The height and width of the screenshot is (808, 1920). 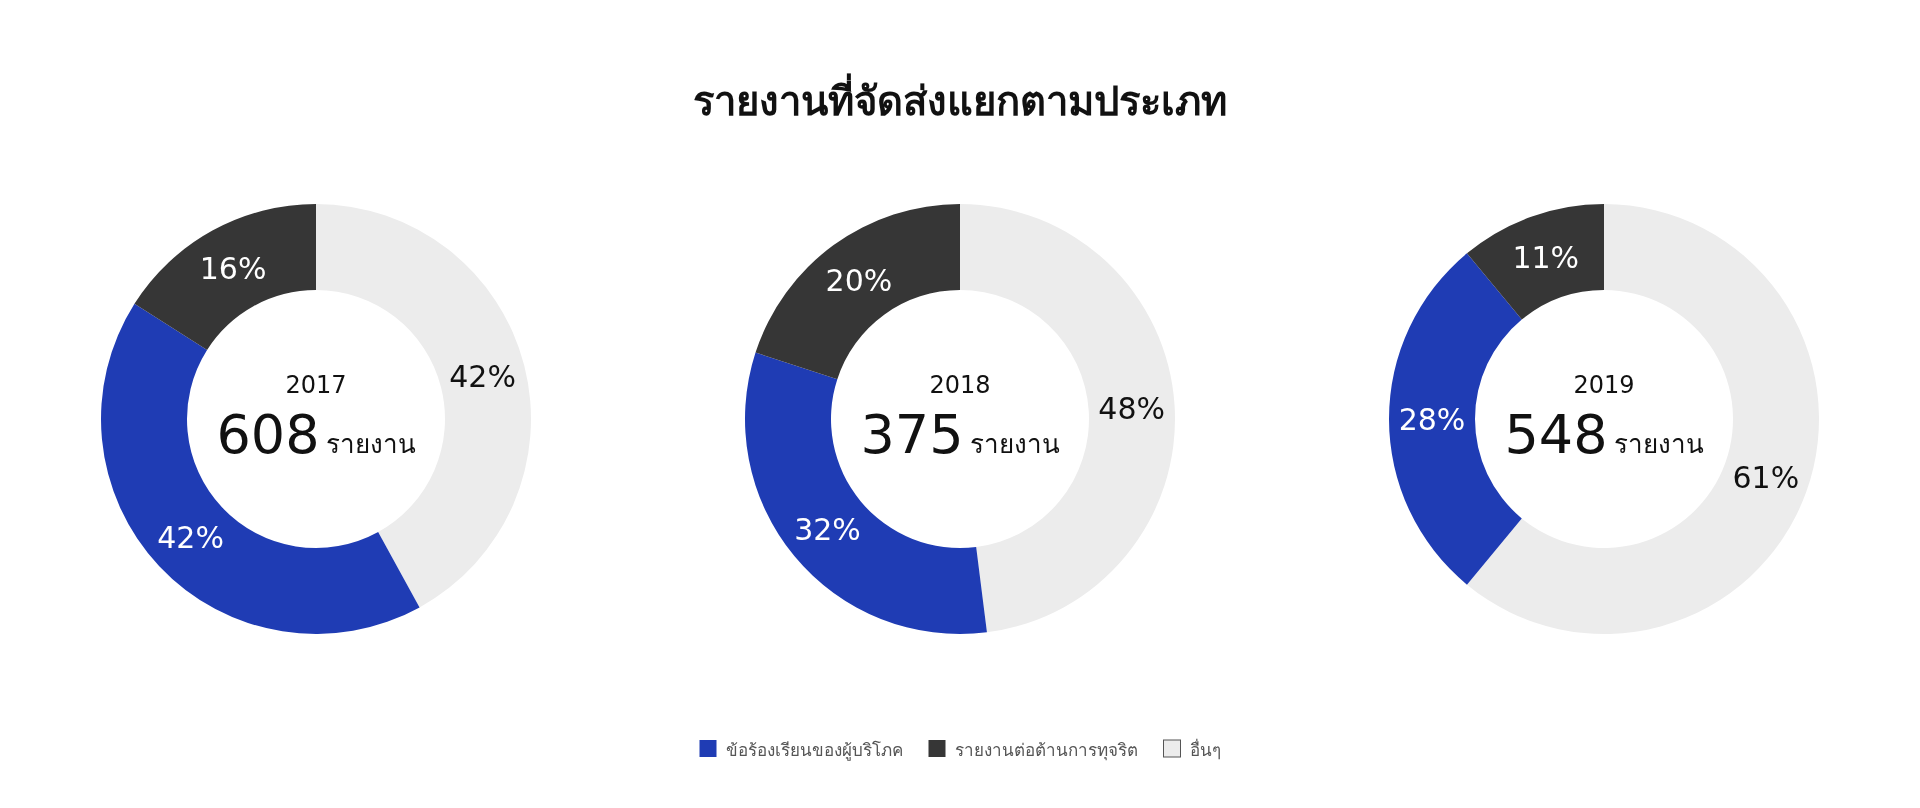 What do you see at coordinates (268, 434) in the screenshot?
I see `text: 608` at bounding box center [268, 434].